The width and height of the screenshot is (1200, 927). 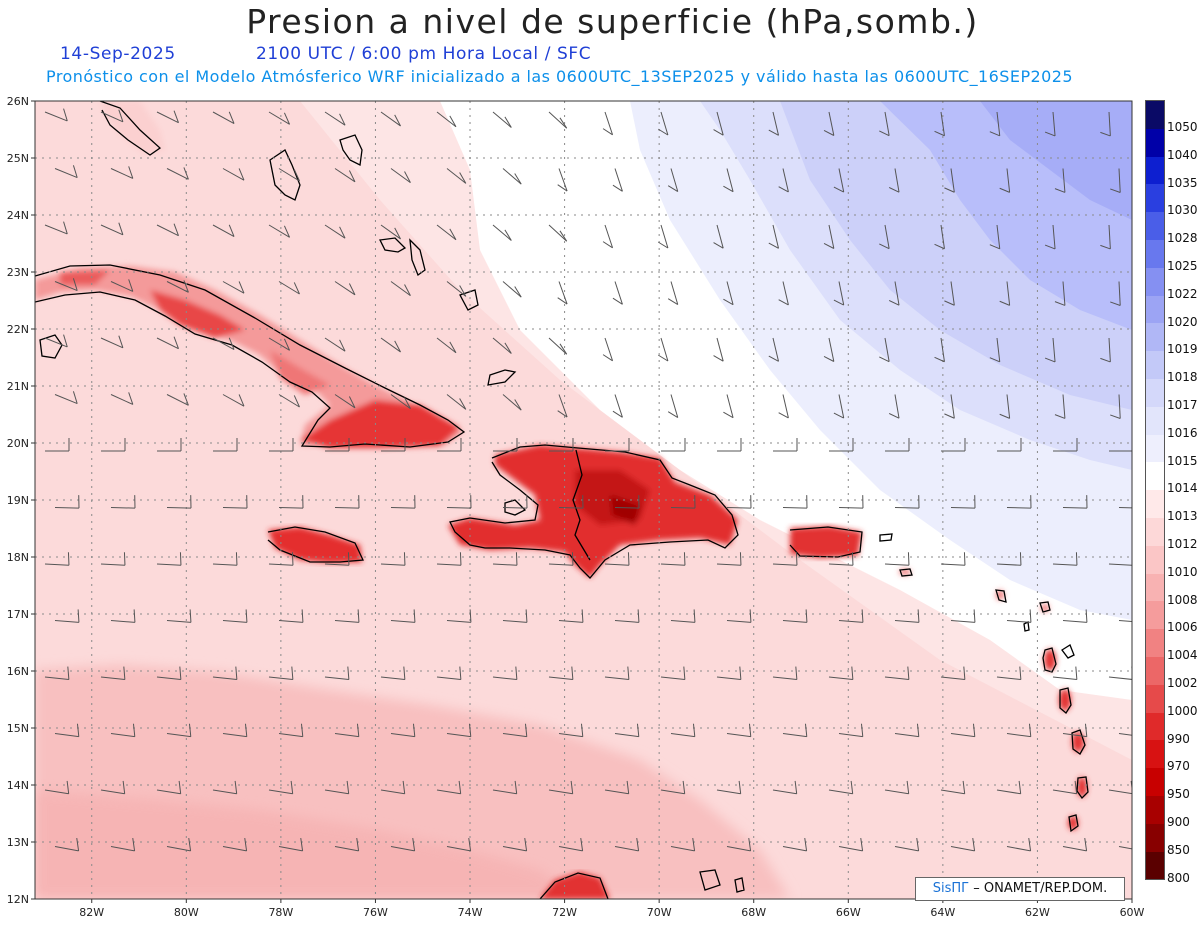 What do you see at coordinates (1178, 849) in the screenshot?
I see `colorbar-label: 850` at bounding box center [1178, 849].